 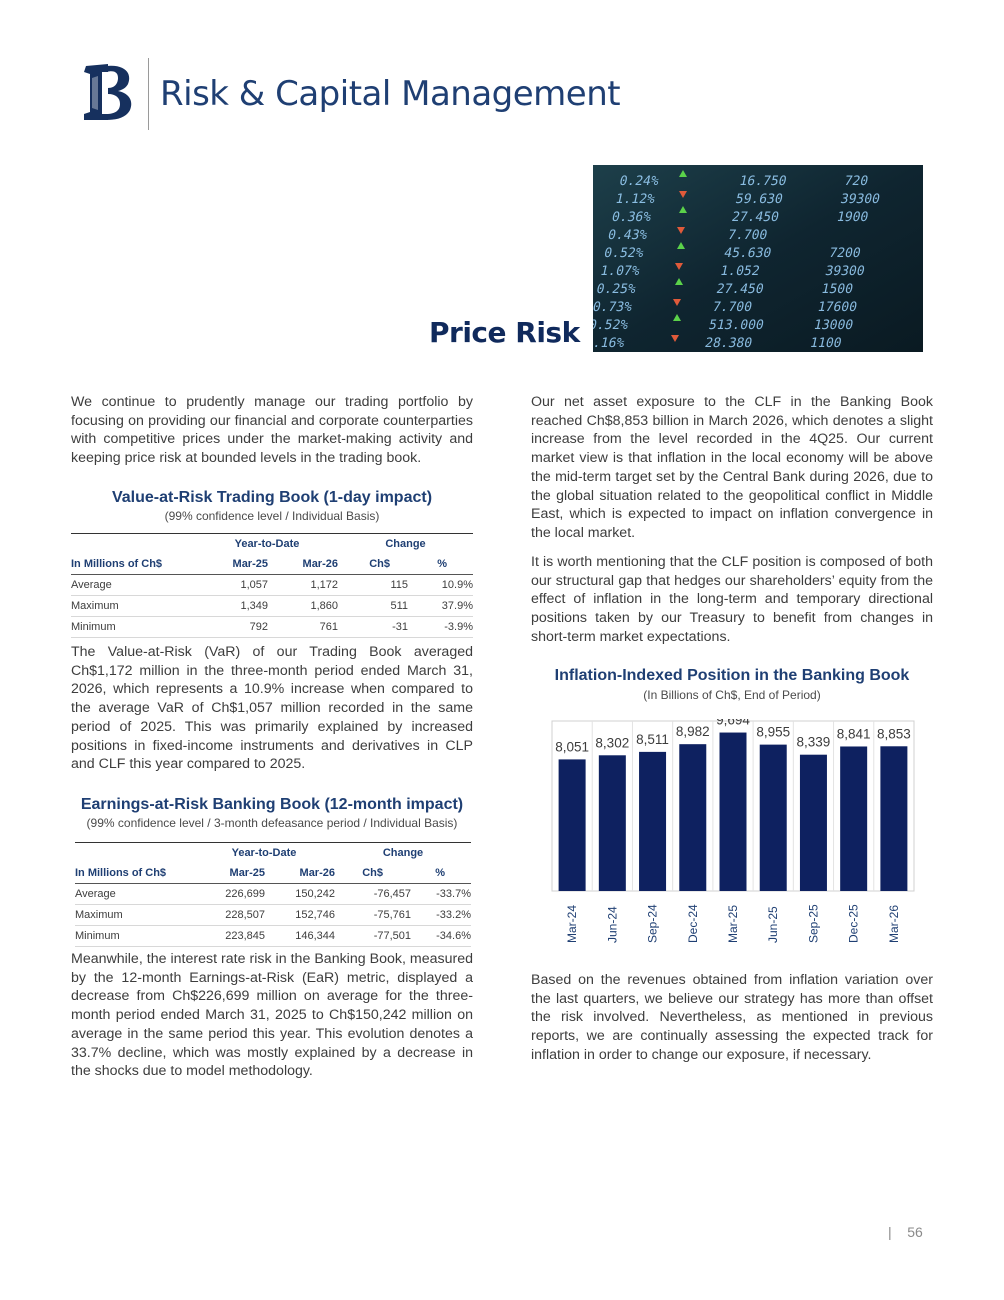 I want to click on x-tick-label: Mar-26, so click(x=894, y=924).